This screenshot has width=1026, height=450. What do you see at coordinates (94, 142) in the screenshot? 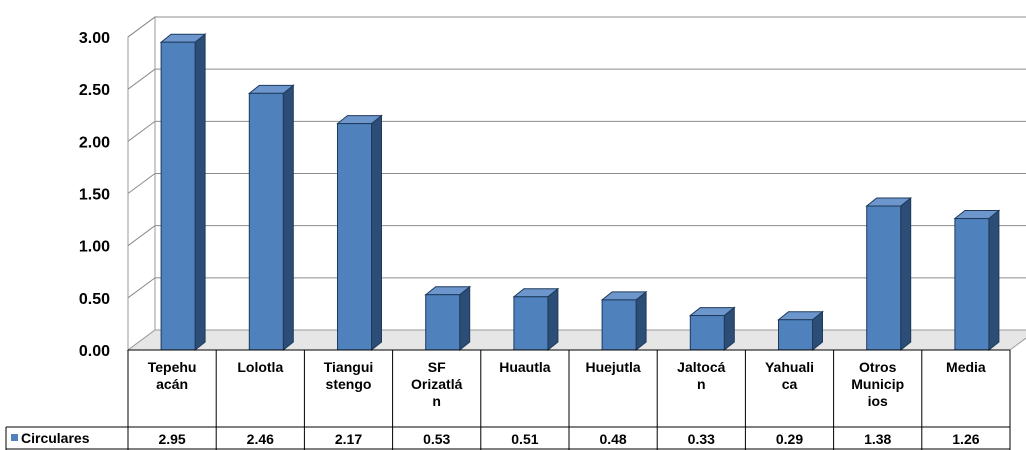
I see `y-tick-label: 2.00` at bounding box center [94, 142].